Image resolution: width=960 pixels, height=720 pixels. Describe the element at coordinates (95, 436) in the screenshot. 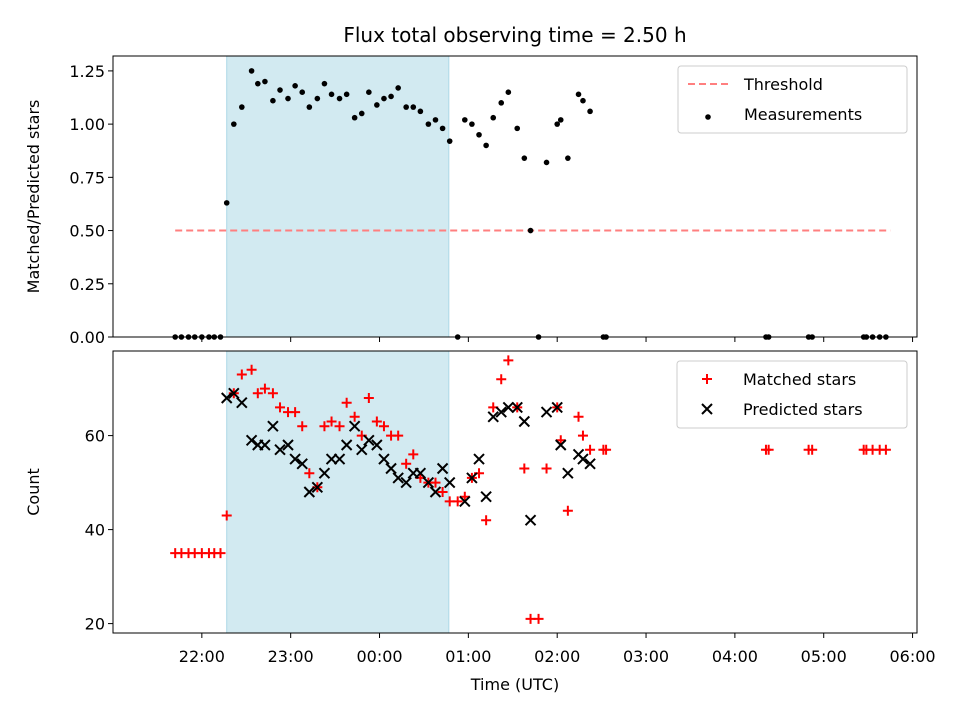

I see `y-tick-label: 60` at that location.